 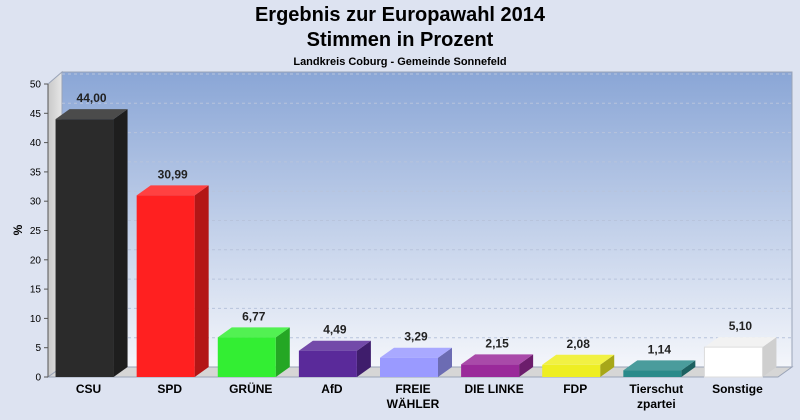 I want to click on chart-title-line2: Stimmen in Prozent, so click(x=400, y=40).